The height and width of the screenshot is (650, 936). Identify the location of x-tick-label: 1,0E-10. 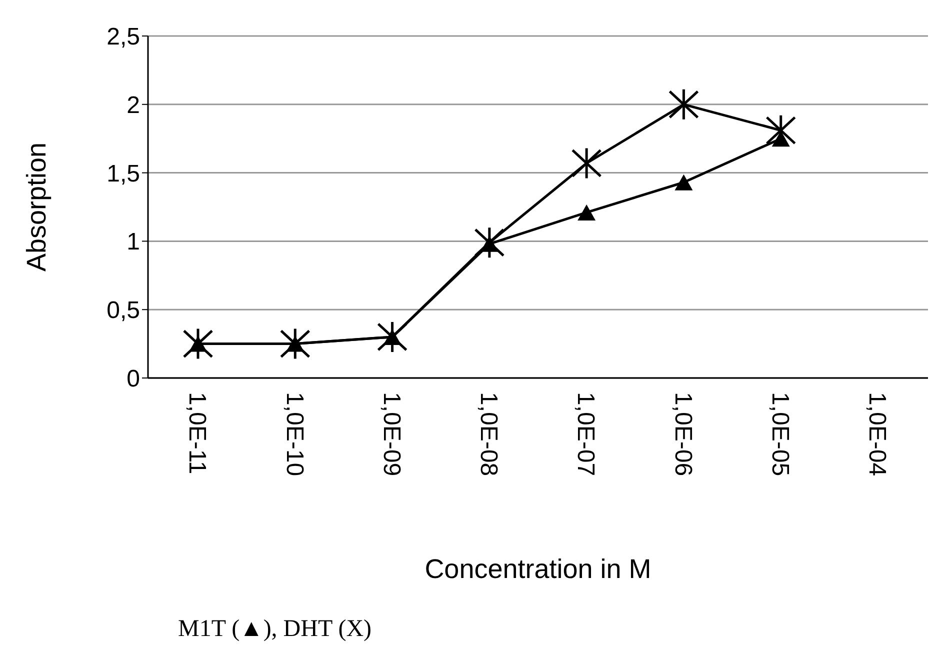
(294, 434).